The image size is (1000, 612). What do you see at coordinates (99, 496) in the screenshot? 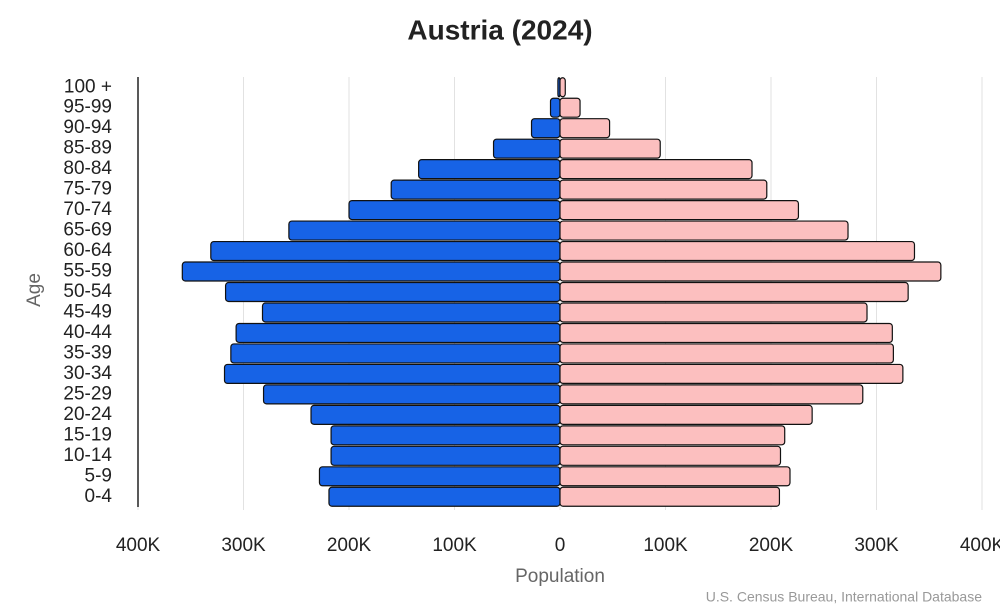
I see `y-tick-label: 0-4` at bounding box center [99, 496].